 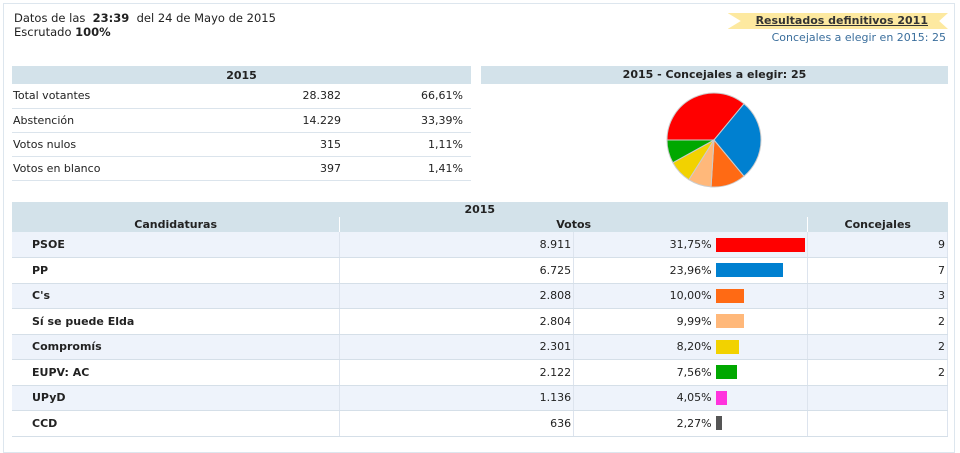 What do you see at coordinates (457, 398) in the screenshot?
I see `party-votes: 1.136` at bounding box center [457, 398].